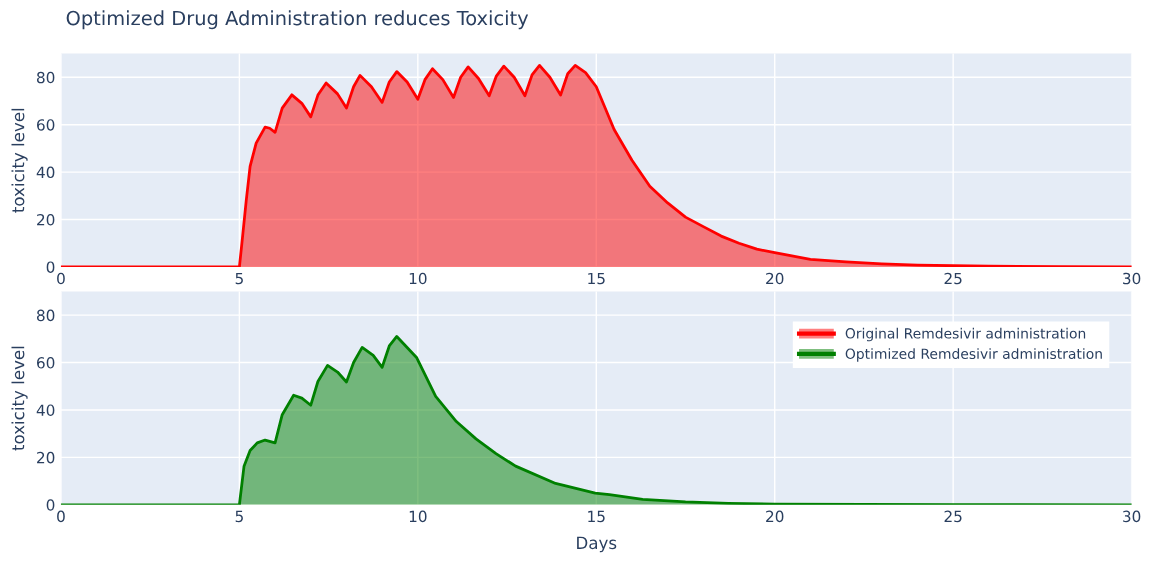 The width and height of the screenshot is (1150, 564). I want to click on legend-label: Original Remdesivir administration, so click(965, 334).